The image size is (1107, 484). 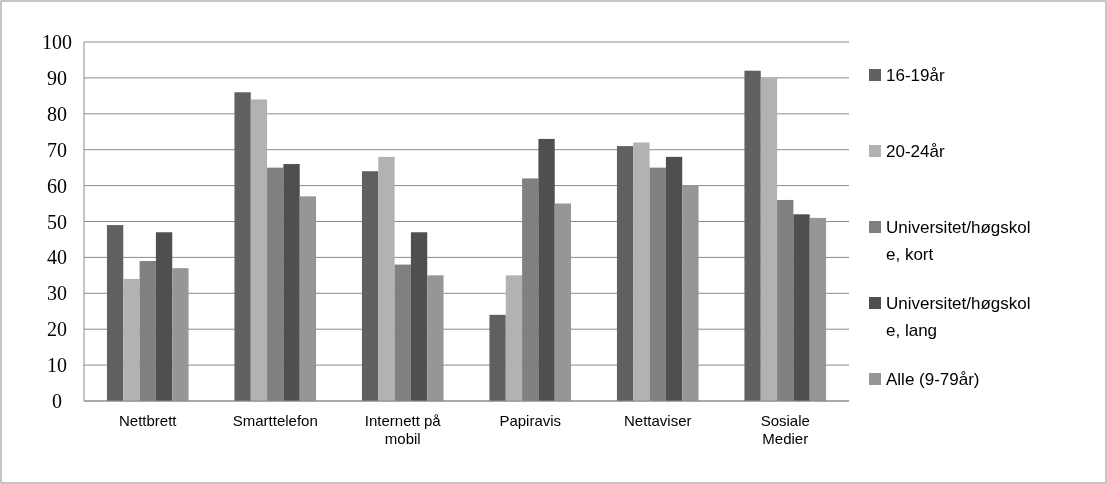 What do you see at coordinates (915, 75) in the screenshot?
I see `legend-label: 16-19år` at bounding box center [915, 75].